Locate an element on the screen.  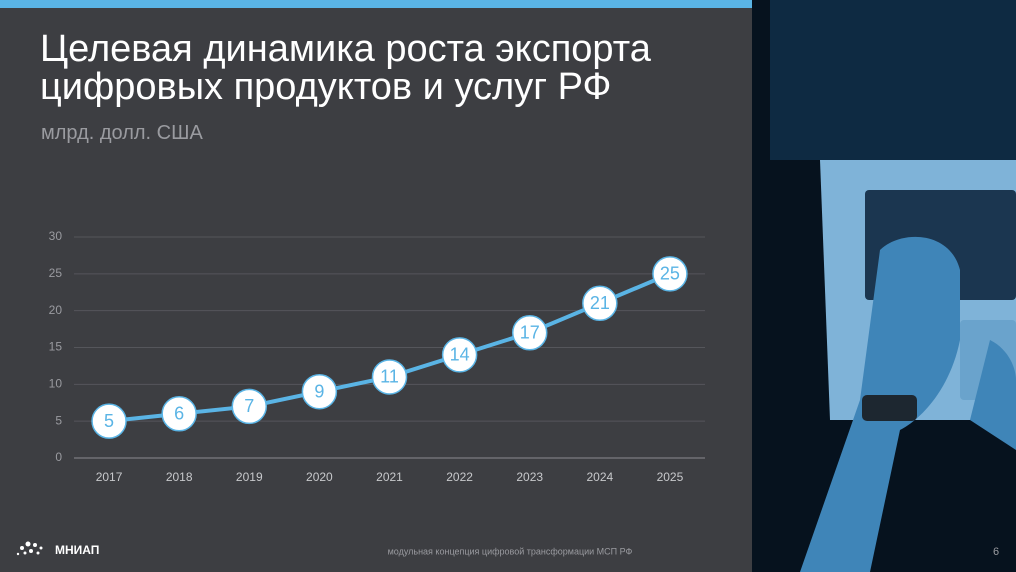
y-tick-label: 10 is located at coordinates (56, 384).